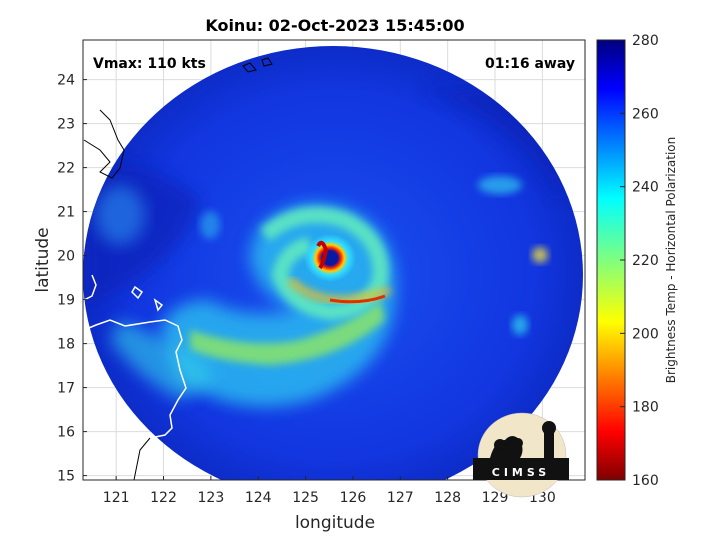 Image resolution: width=720 pixels, height=540 pixels. Describe the element at coordinates (305, 498) in the screenshot. I see `x-tick-label: 125` at that location.